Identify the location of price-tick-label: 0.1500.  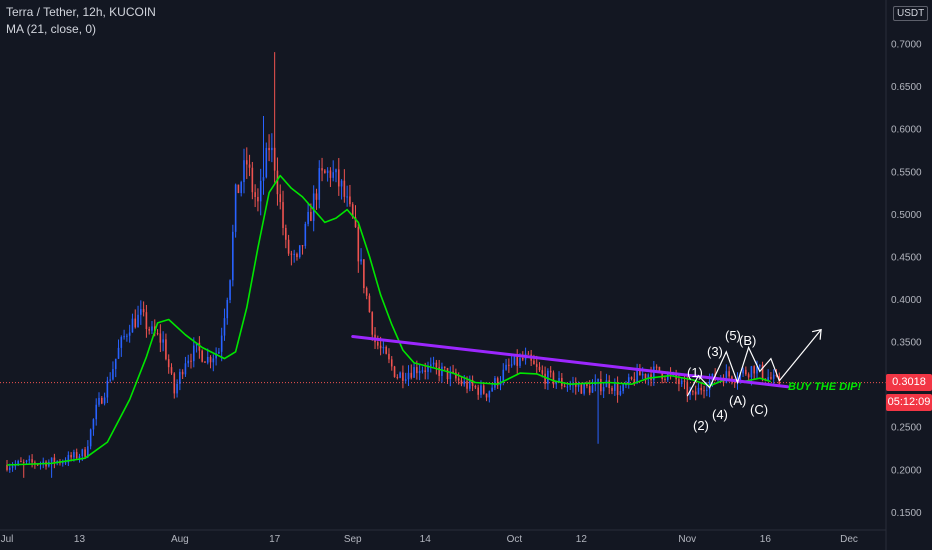
(906, 513).